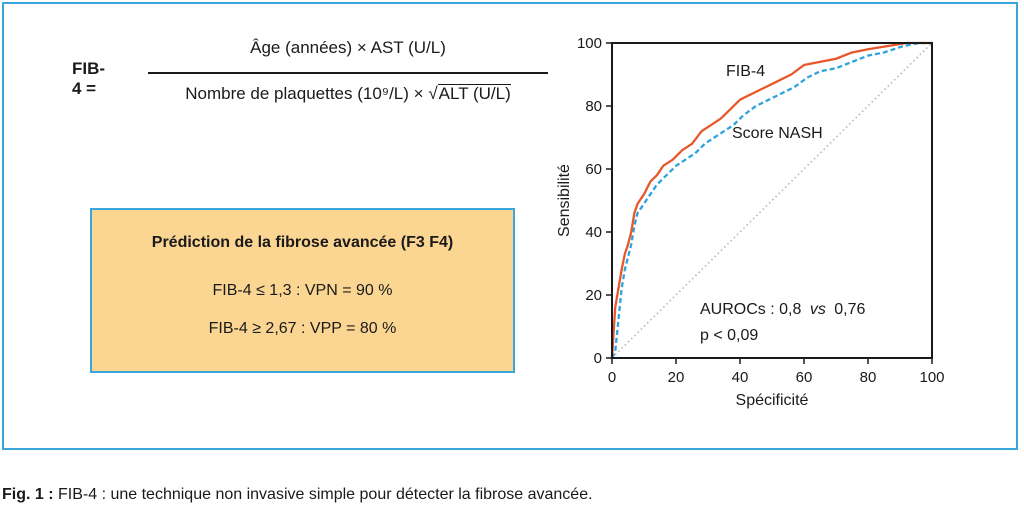 The width and height of the screenshot is (1024, 507). I want to click on x-tick-label: 100, so click(931, 377).